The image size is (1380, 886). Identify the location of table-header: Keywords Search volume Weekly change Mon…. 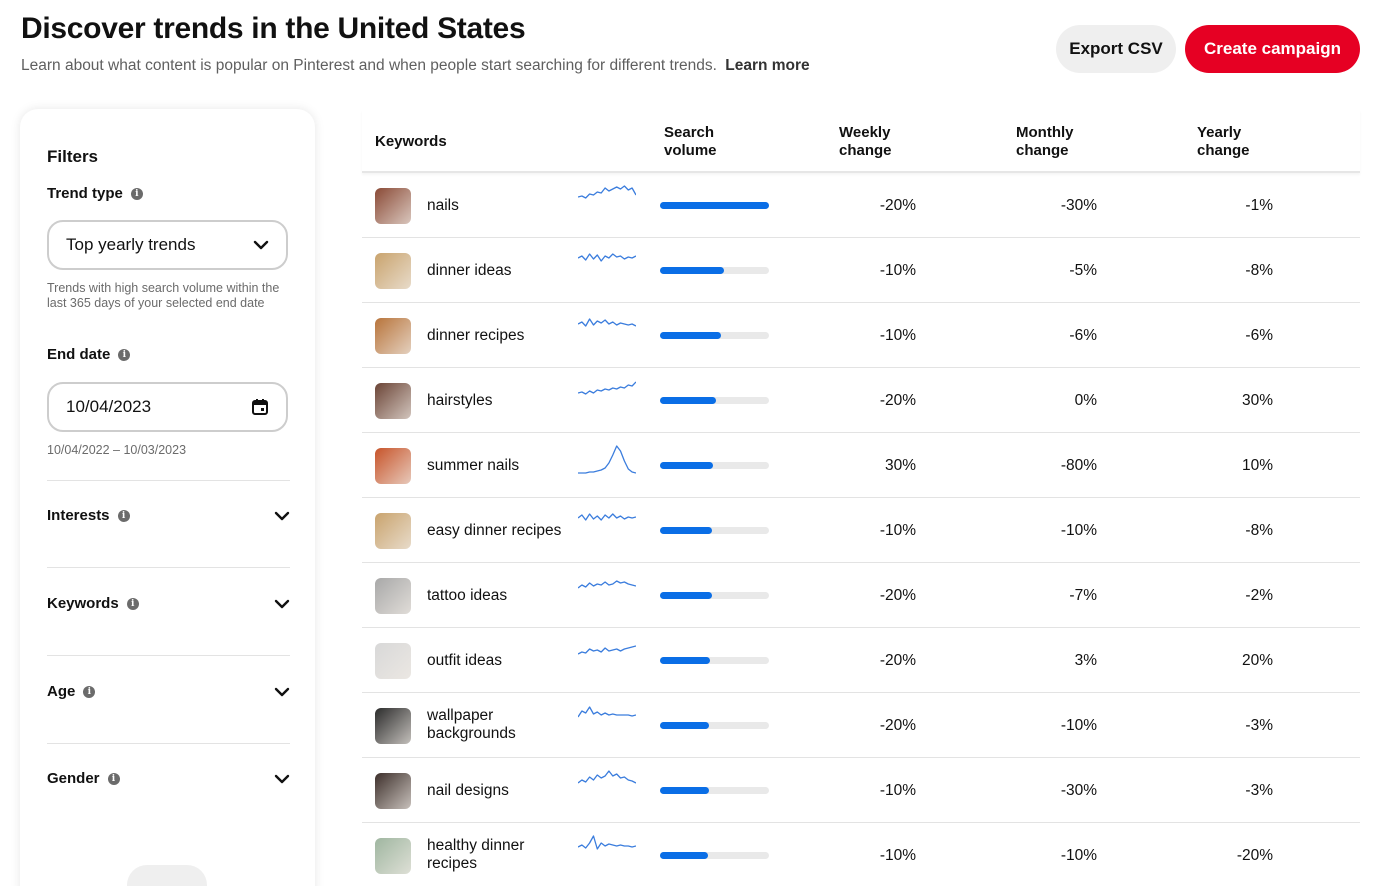
(861, 141).